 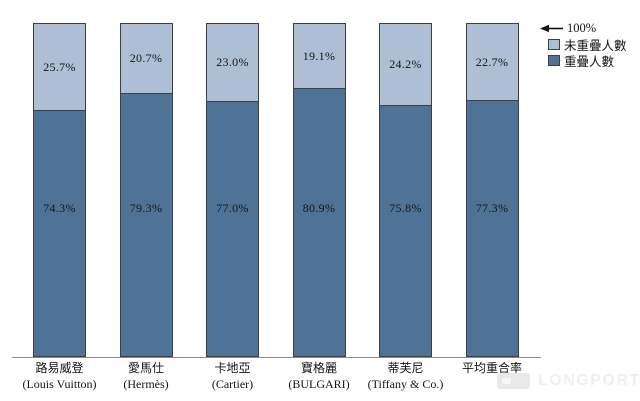 I want to click on legend-item-overlap: 重疊人數, so click(x=583, y=61).